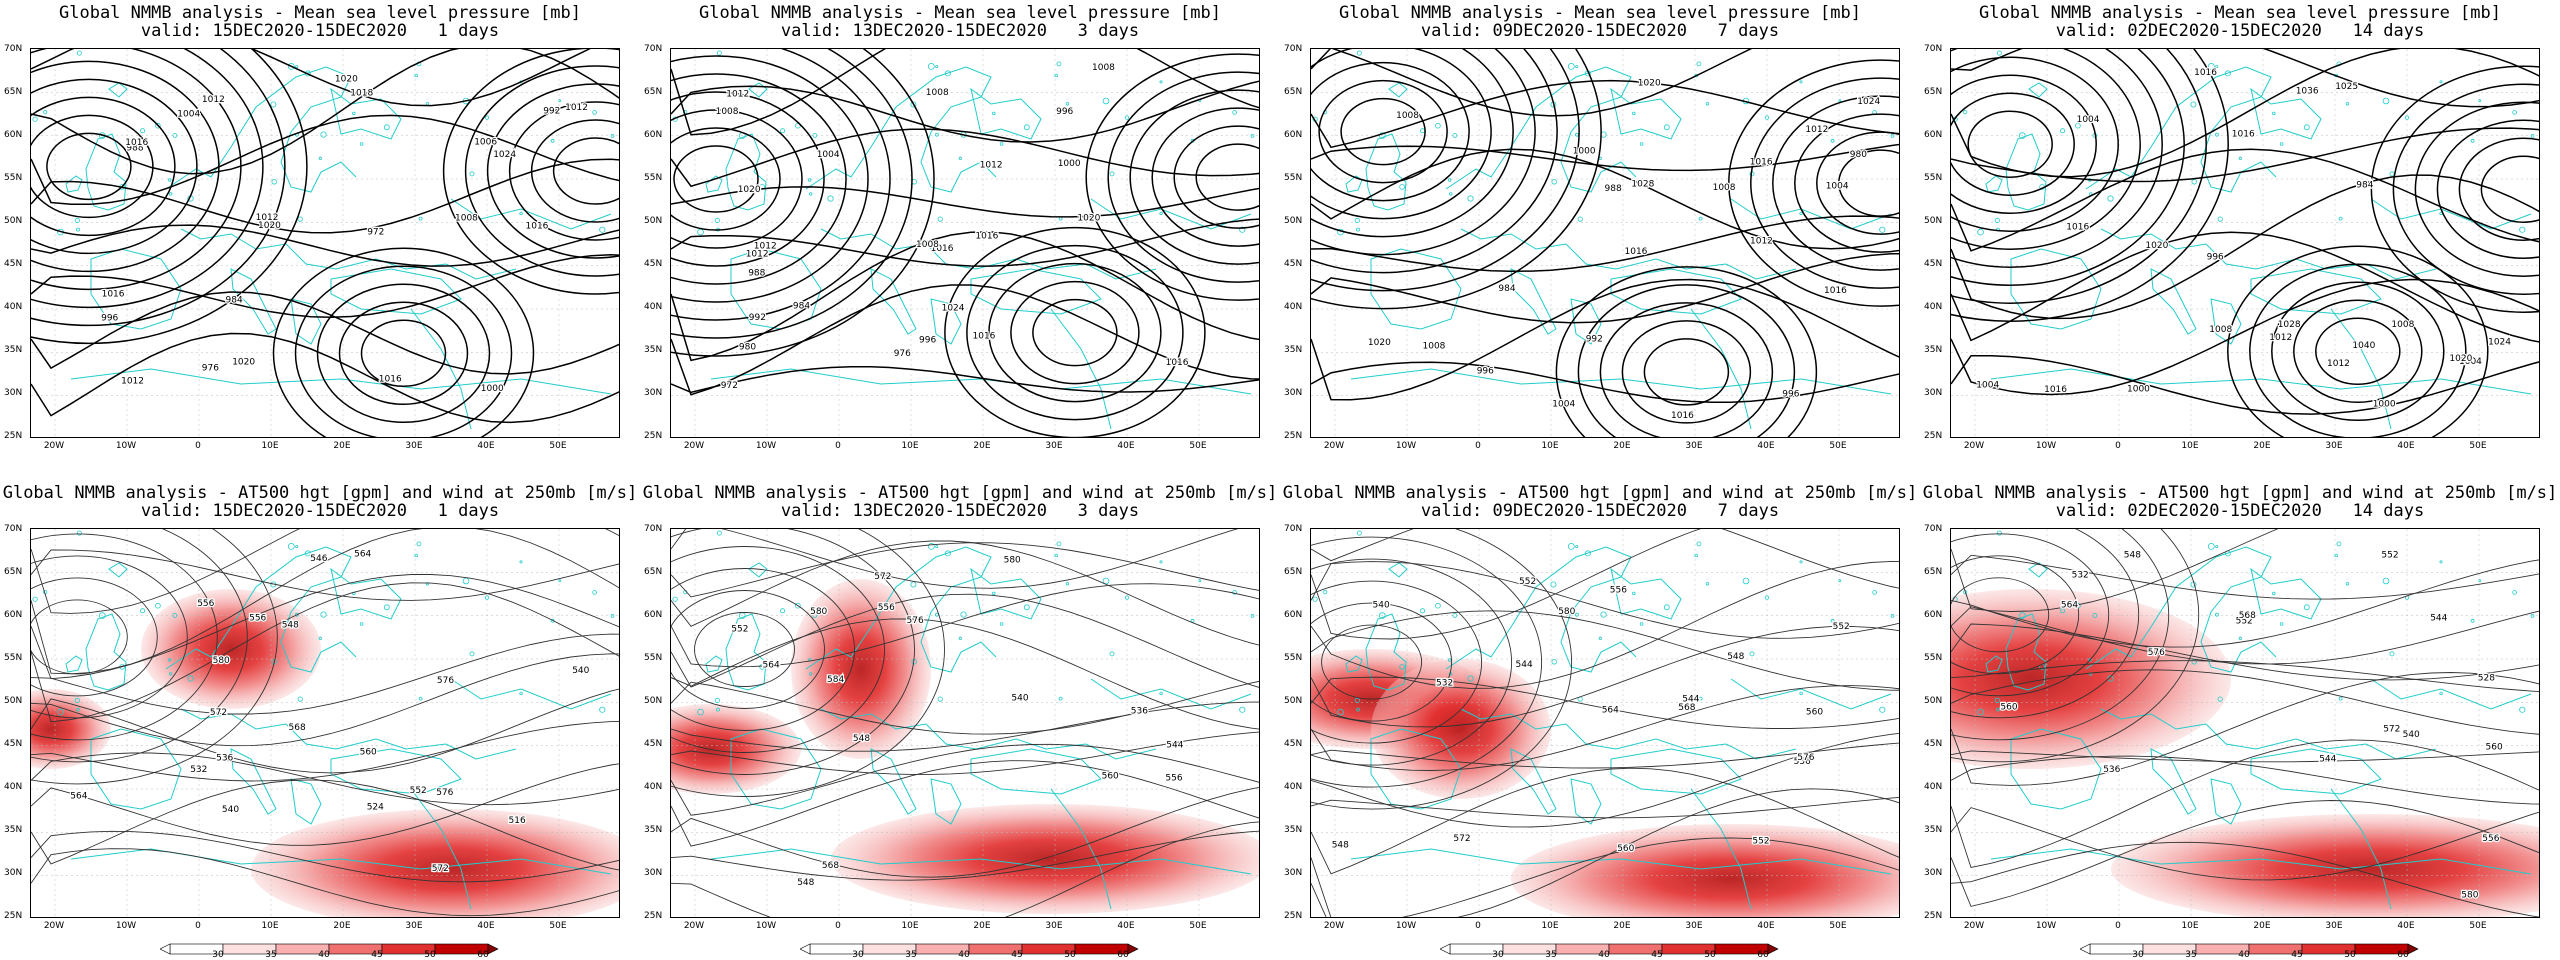 This screenshot has width=2560, height=960. Describe the element at coordinates (492, 389) in the screenshot. I see `contour-label: 1000` at that location.